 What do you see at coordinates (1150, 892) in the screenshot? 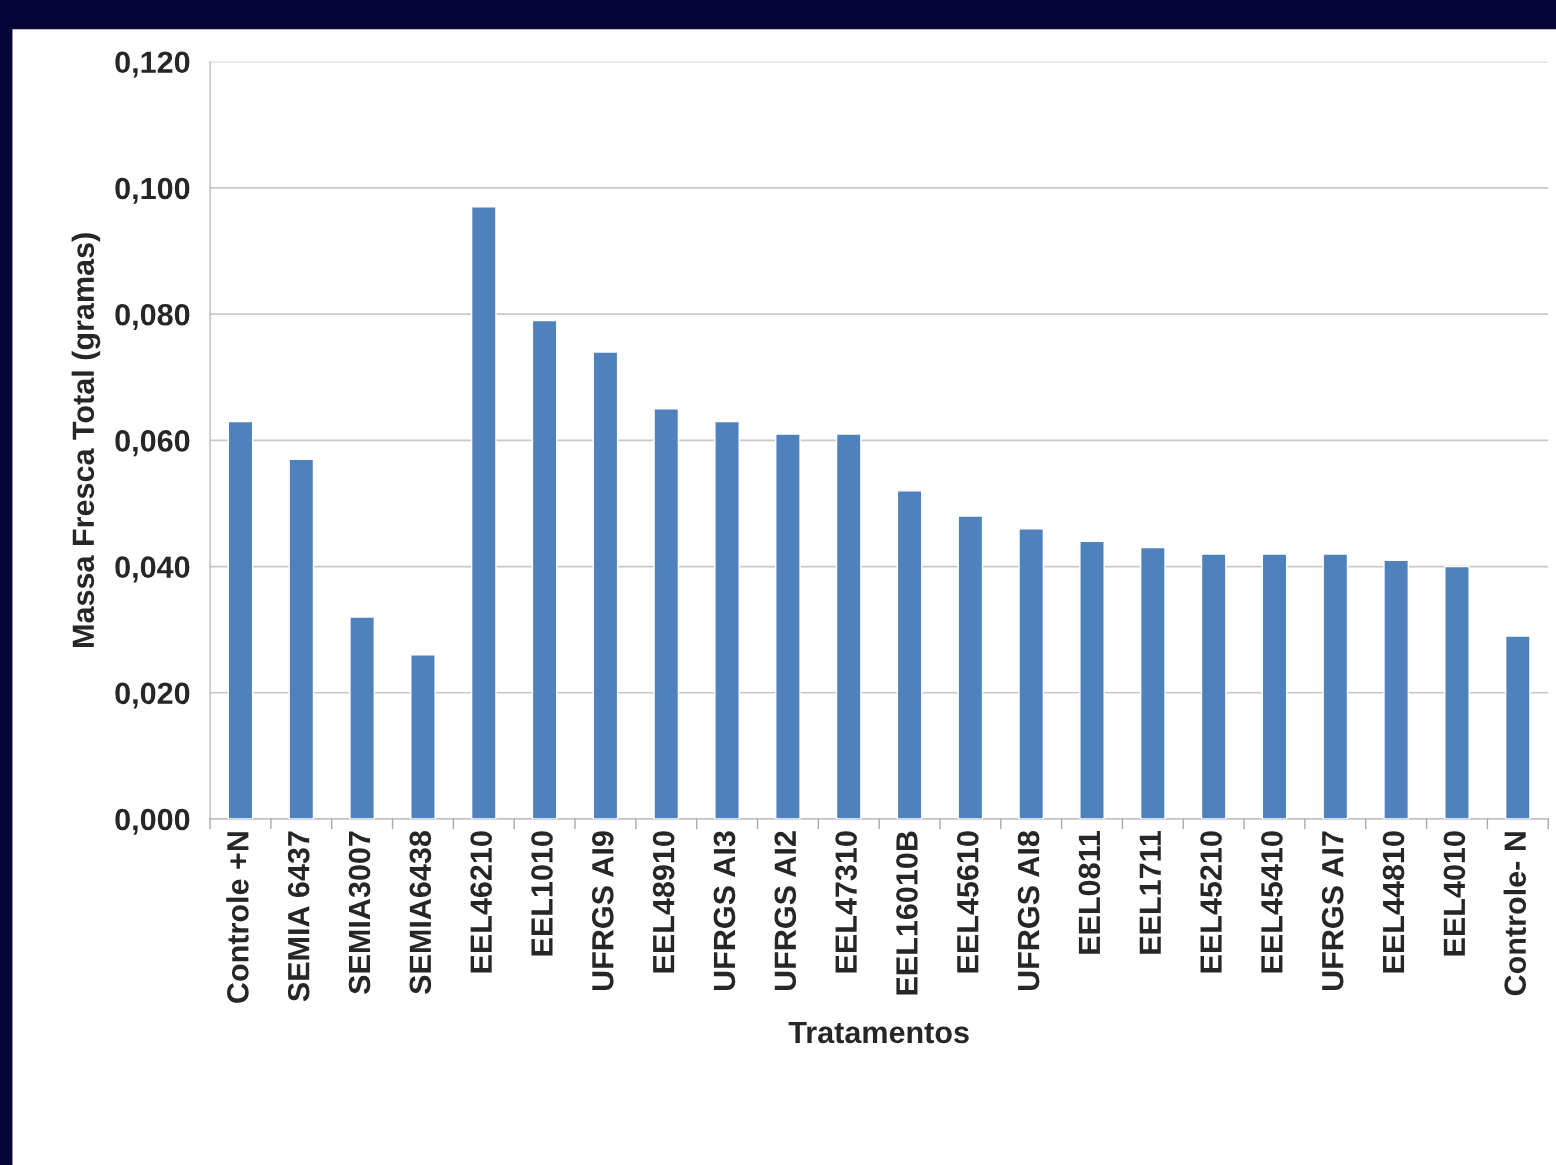
I see `x-tick-label: EEL1711` at bounding box center [1150, 892].